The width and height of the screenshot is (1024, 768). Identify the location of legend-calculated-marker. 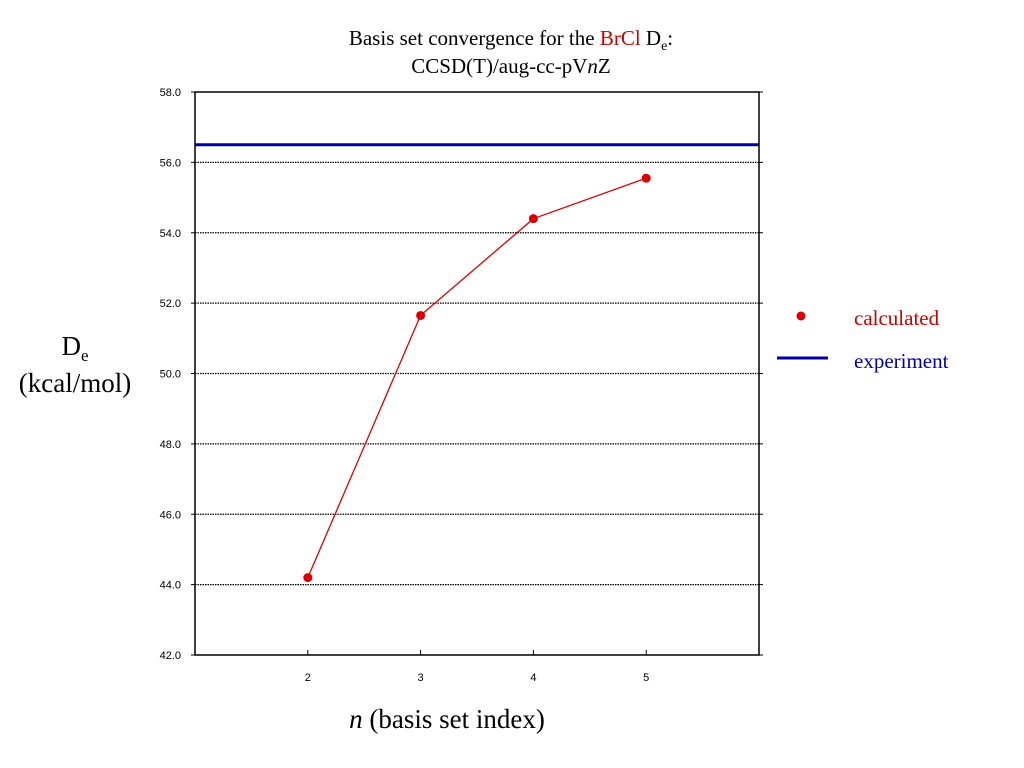
(801, 316).